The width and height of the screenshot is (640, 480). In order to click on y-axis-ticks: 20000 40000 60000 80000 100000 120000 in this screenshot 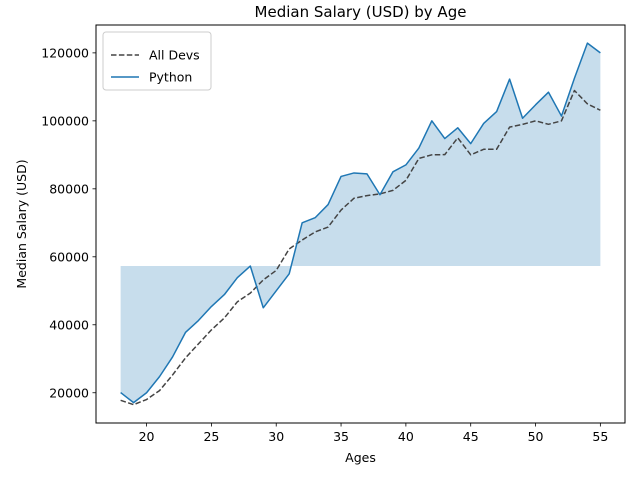, I will do `click(68, 222)`.